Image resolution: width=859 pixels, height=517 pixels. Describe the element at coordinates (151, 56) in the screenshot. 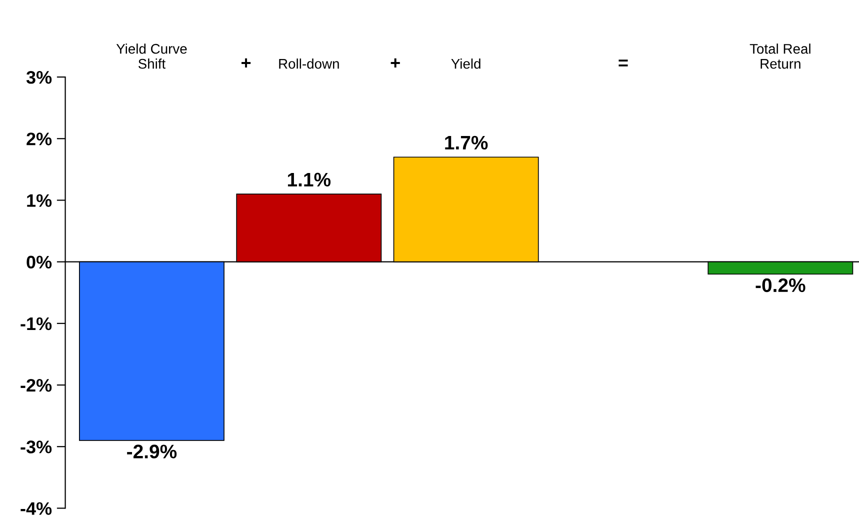

I see `x-tick-label: Yield Curve Shift` at that location.